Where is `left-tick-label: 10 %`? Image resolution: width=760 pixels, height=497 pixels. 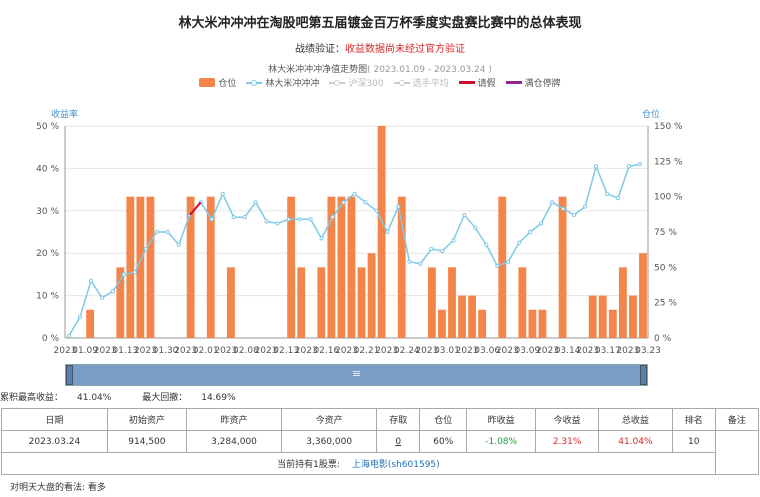
left-tick-label: 10 % is located at coordinates (47, 297).